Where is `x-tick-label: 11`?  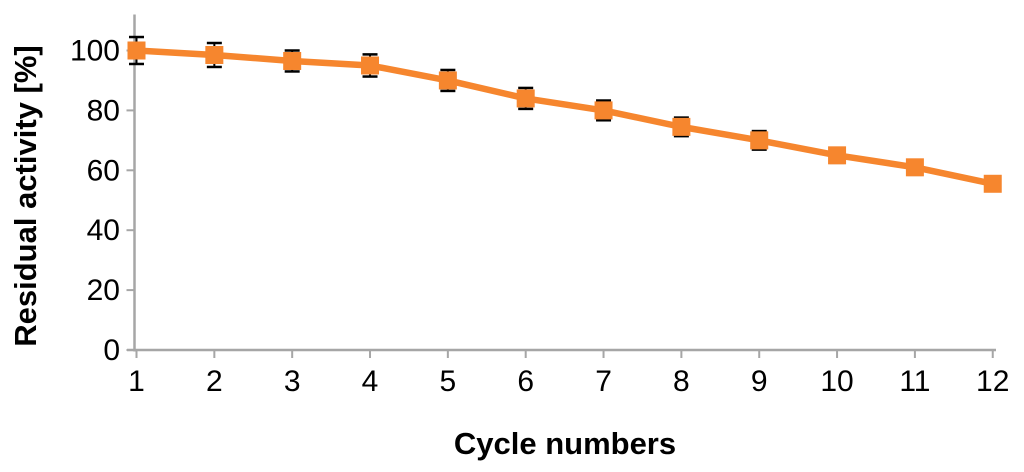
x-tick-label: 11 is located at coordinates (914, 381).